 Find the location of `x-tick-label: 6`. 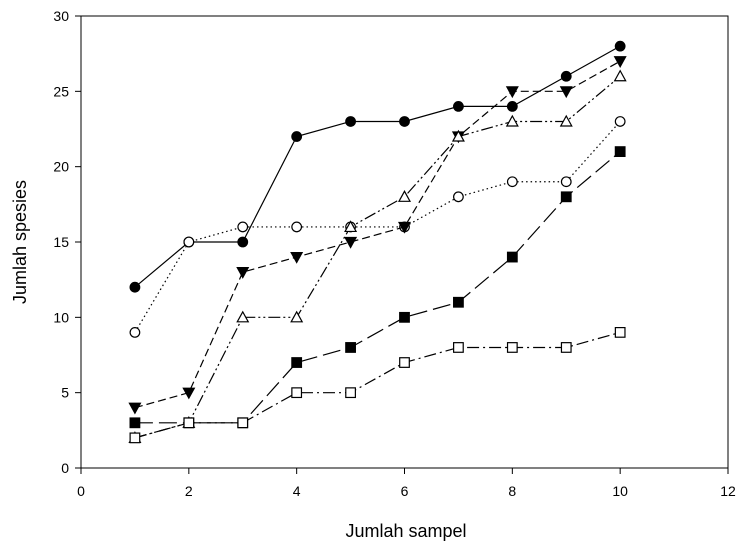

x-tick-label: 6 is located at coordinates (405, 491).